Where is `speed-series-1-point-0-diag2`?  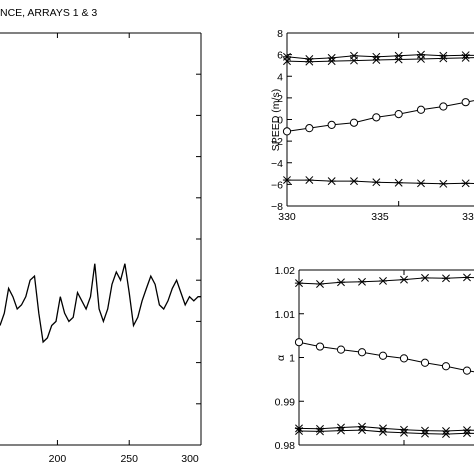
speed-series-1-point-0-diag2 is located at coordinates (287, 61).